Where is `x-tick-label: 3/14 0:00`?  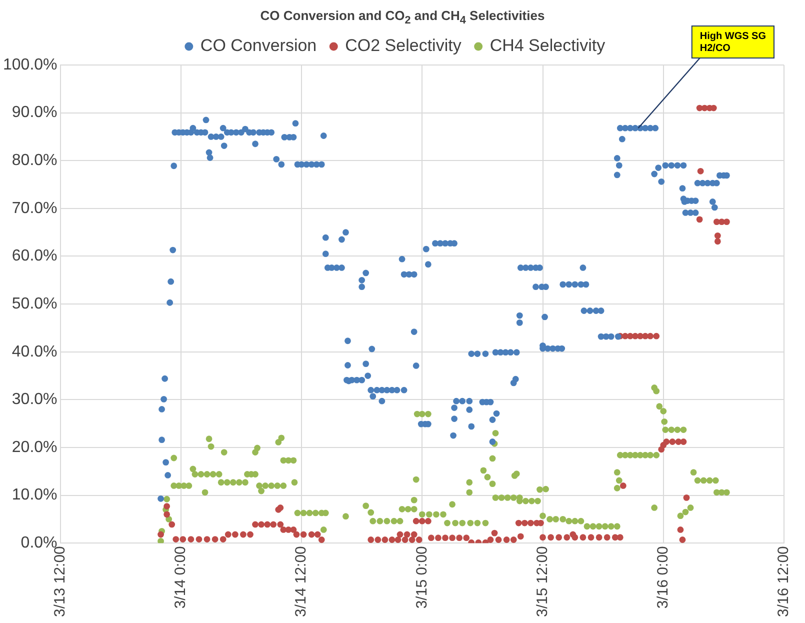
x-tick-label: 3/14 0:00 is located at coordinates (181, 577).